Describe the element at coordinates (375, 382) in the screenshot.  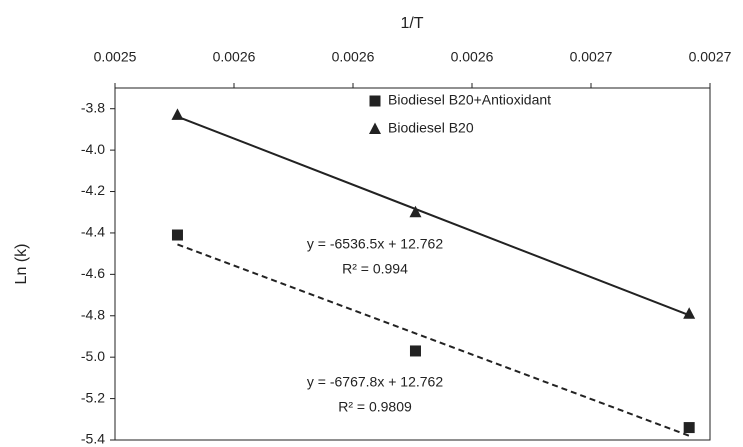
I see `annotation: y = -6767.8x + 12.762` at that location.